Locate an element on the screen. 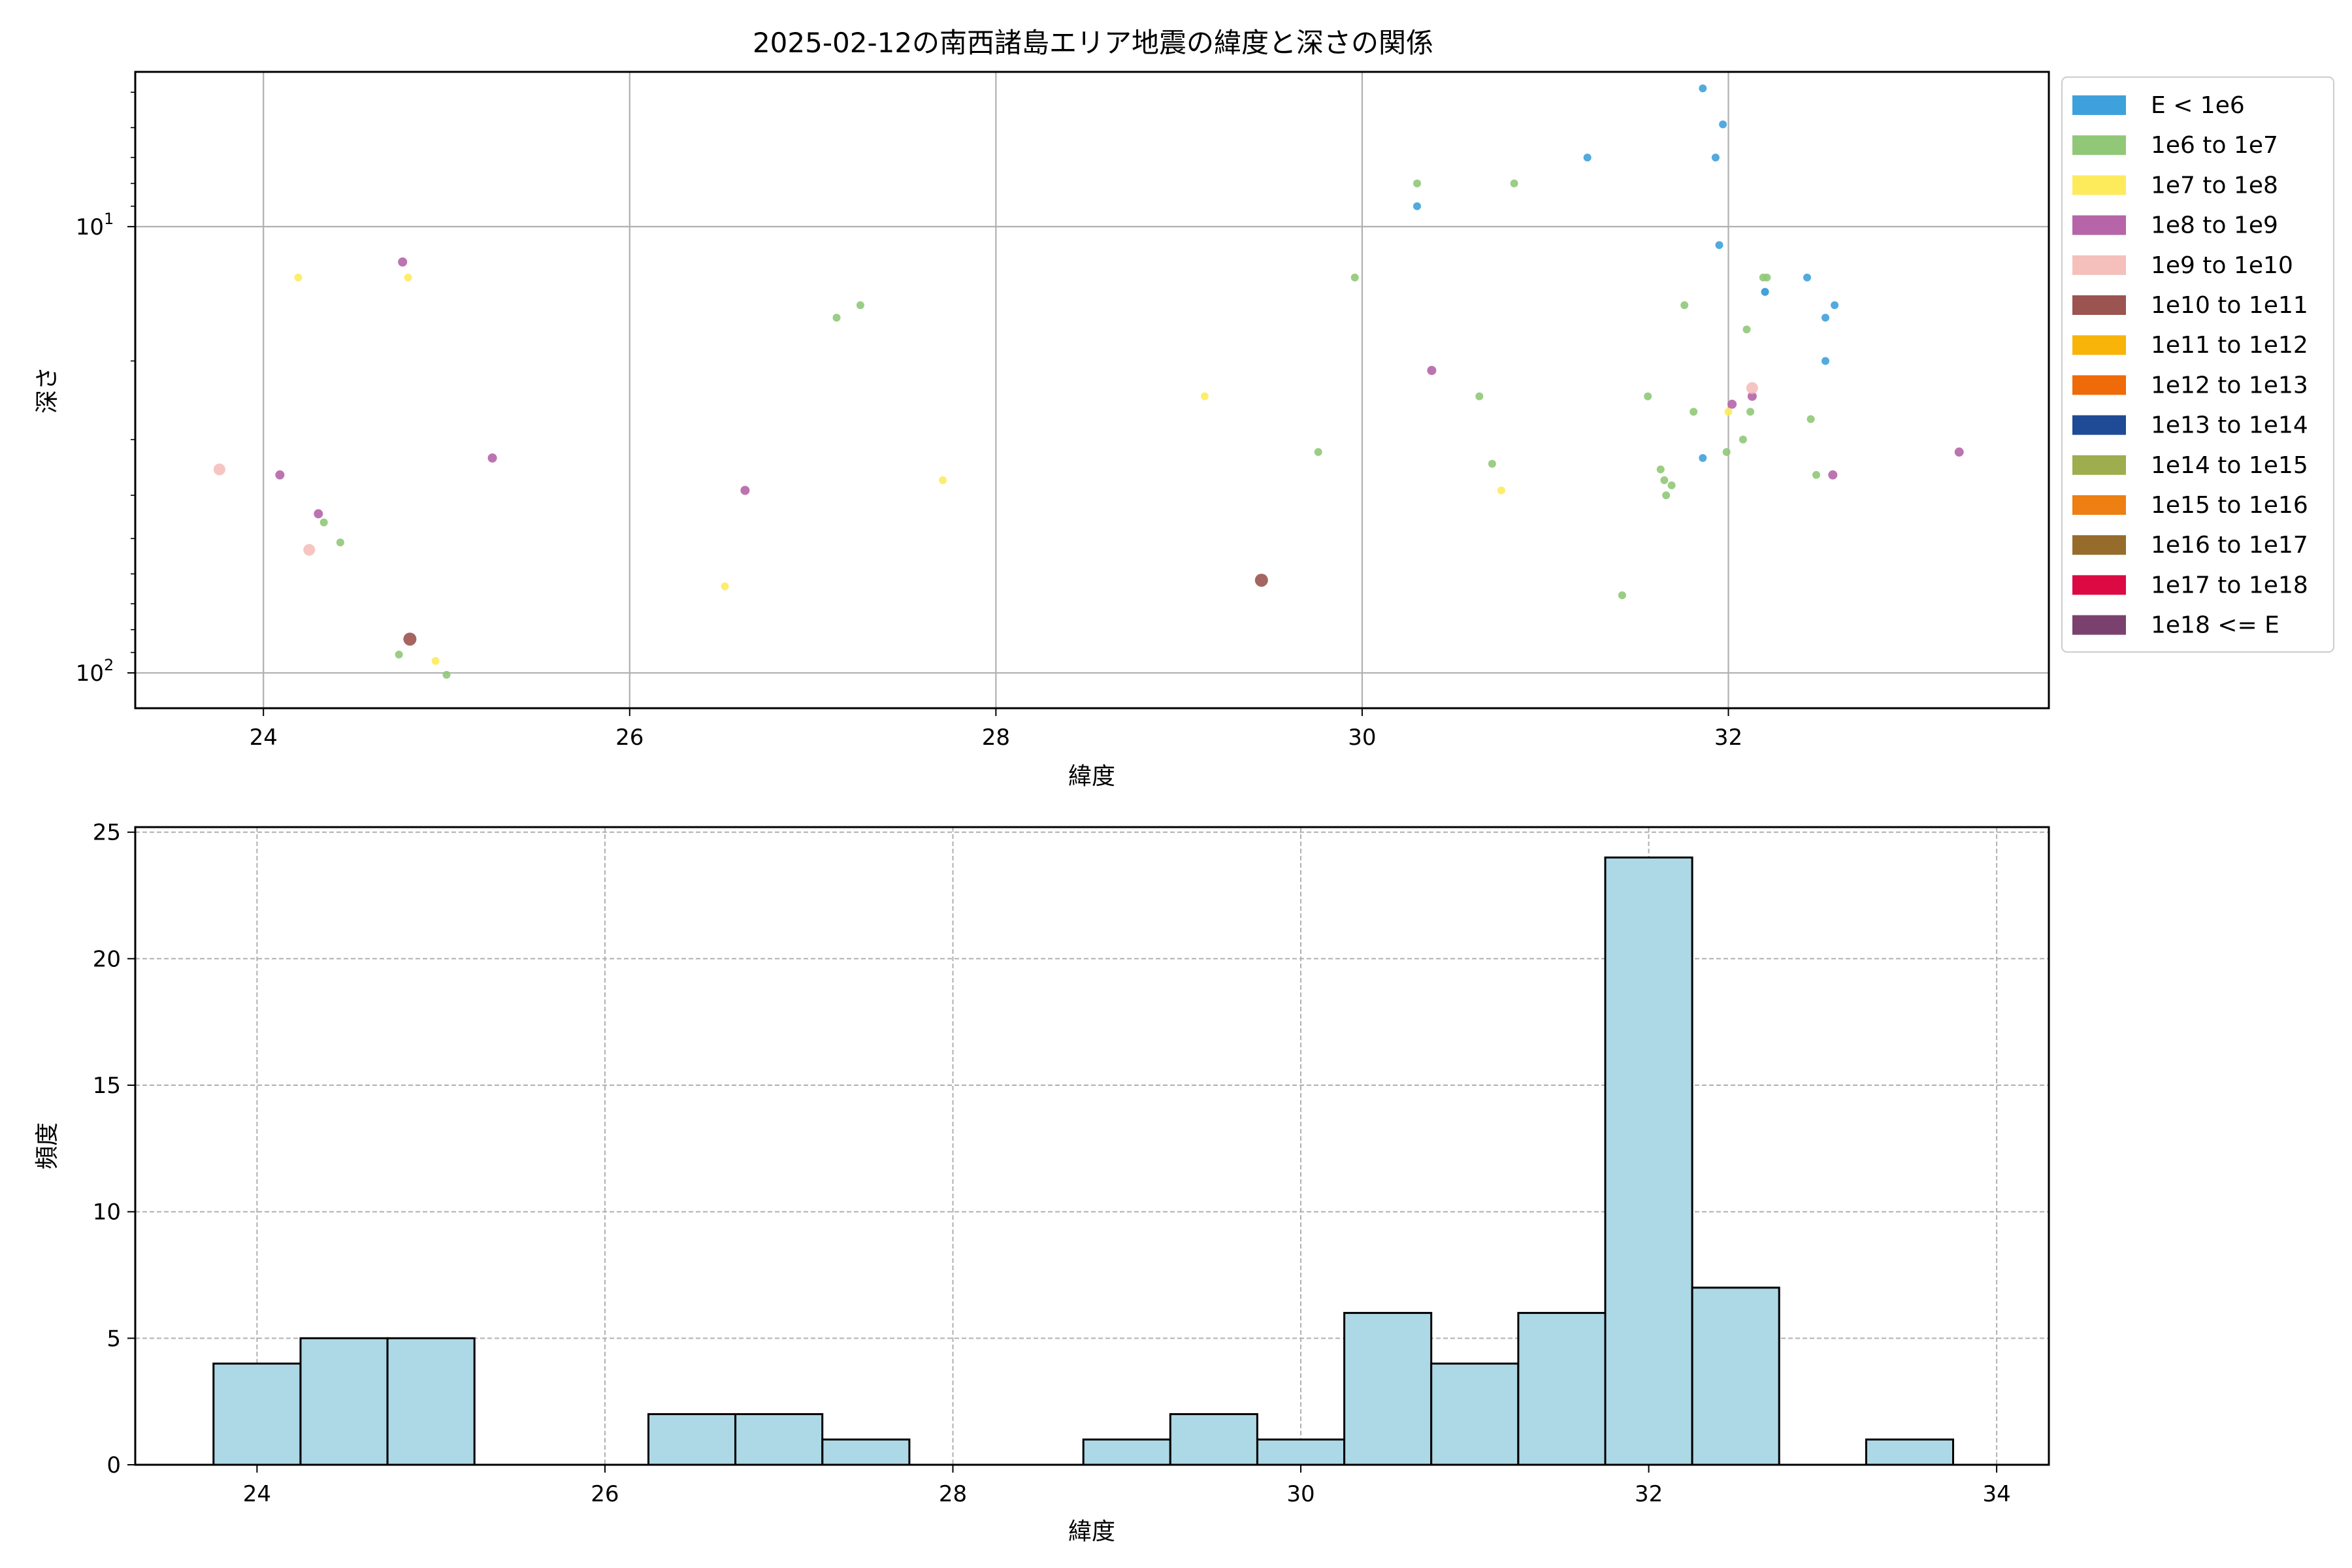 Image resolution: width=2352 pixels, height=1568 pixels. histogram-y-tick-label: 10 is located at coordinates (107, 1213).